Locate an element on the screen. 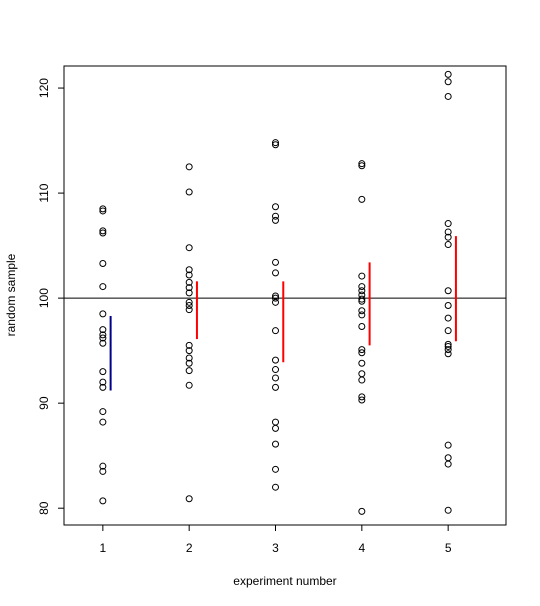 The image size is (540, 606). x-tick-label-3: 3 is located at coordinates (275, 548).